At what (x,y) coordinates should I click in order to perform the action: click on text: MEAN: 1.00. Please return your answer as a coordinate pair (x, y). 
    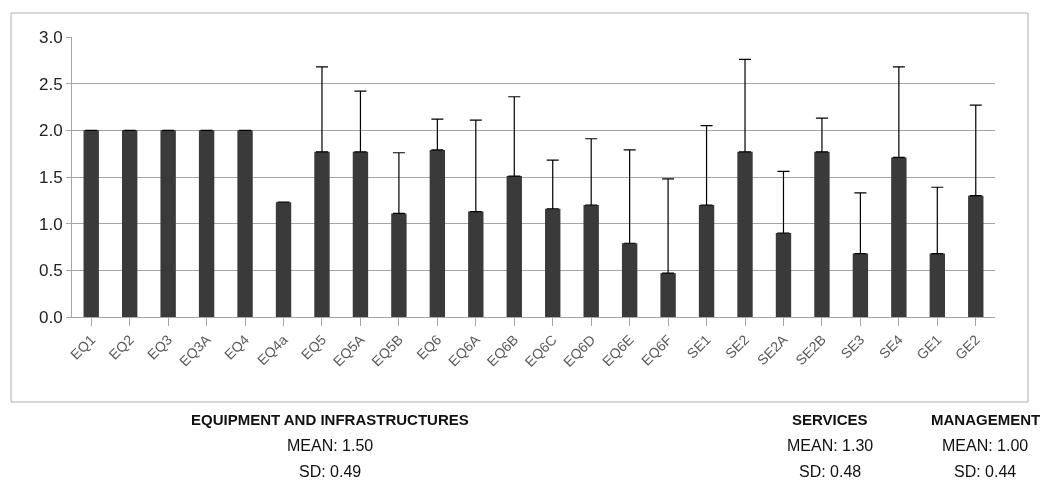
    Looking at the image, I should click on (985, 445).